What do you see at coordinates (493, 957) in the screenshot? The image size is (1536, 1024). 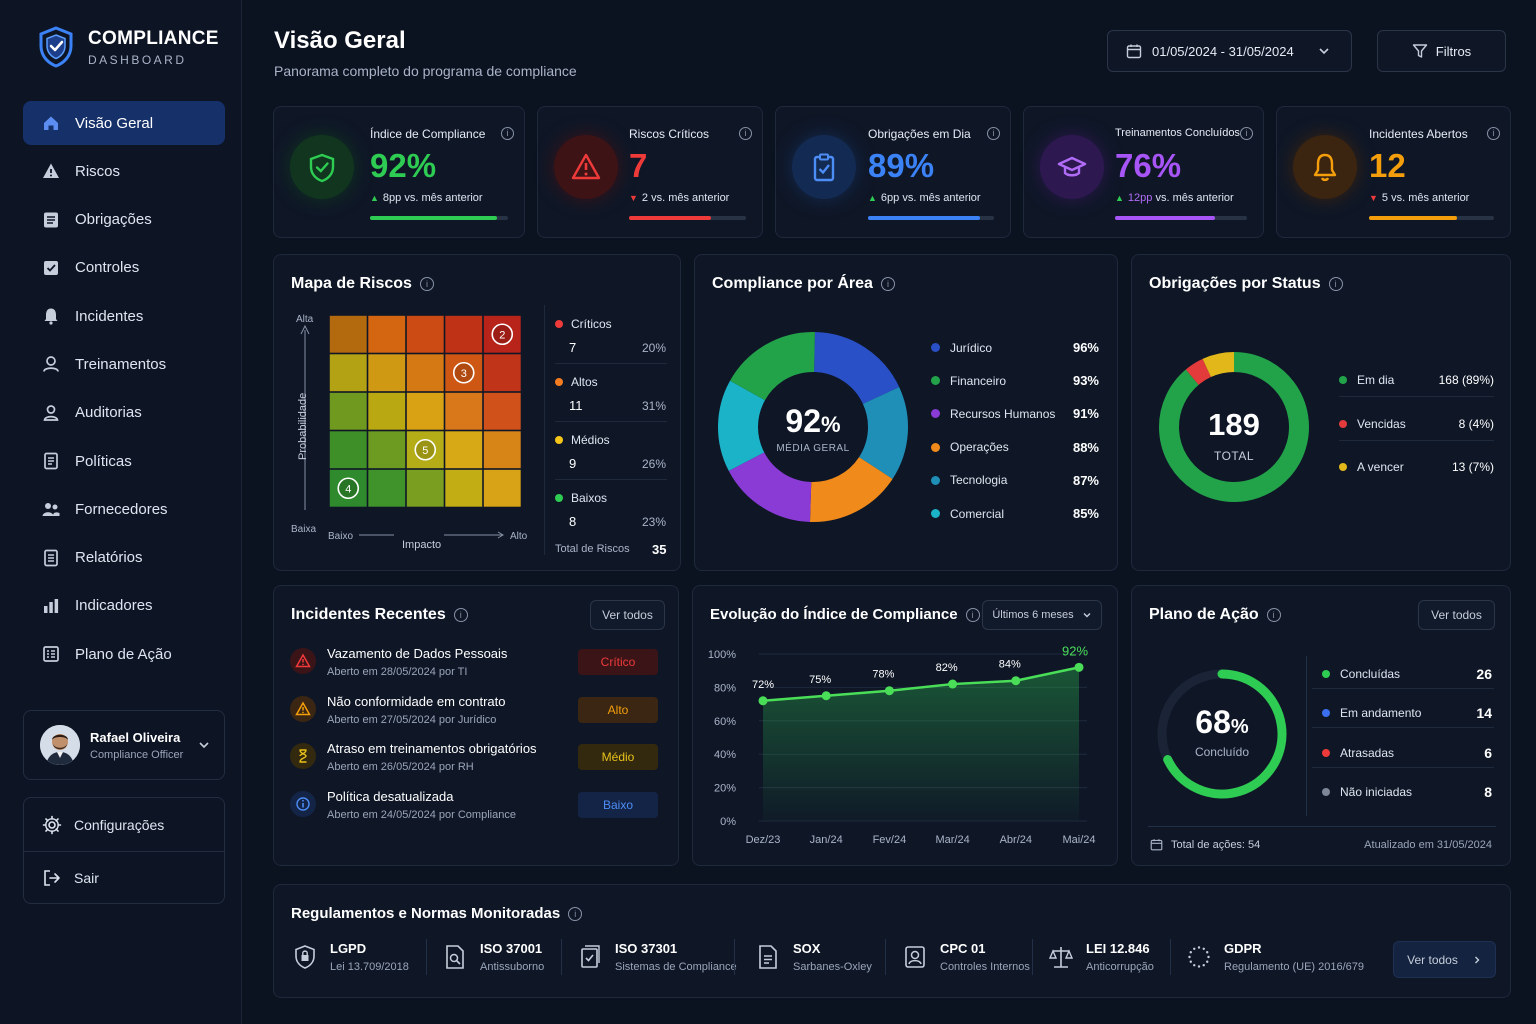 I see `regulation-item: ISO 37001 Antissuborno` at bounding box center [493, 957].